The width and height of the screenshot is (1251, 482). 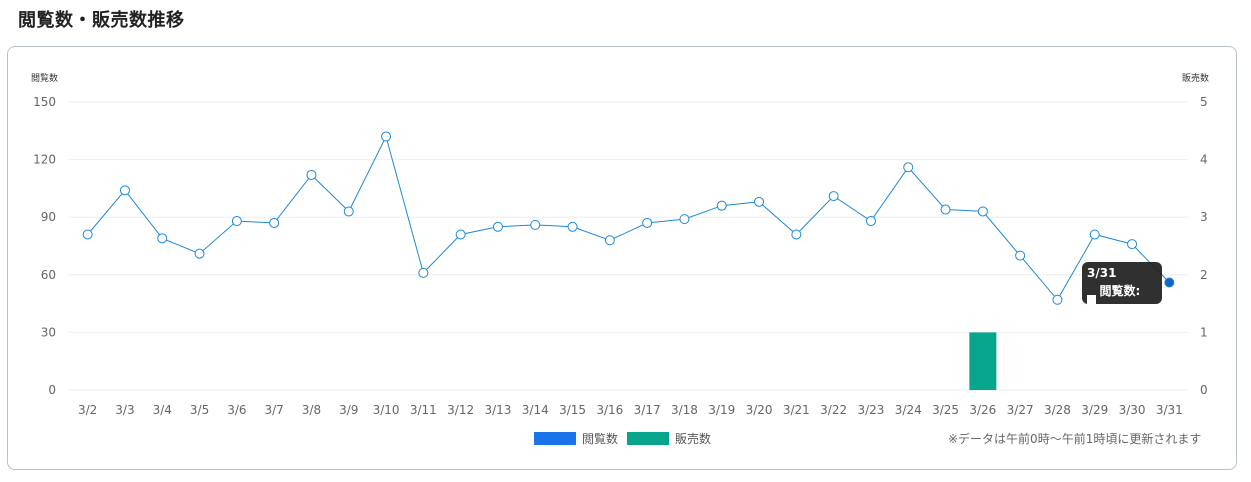 What do you see at coordinates (684, 410) in the screenshot?
I see `x-tick-label: 3/18` at bounding box center [684, 410].